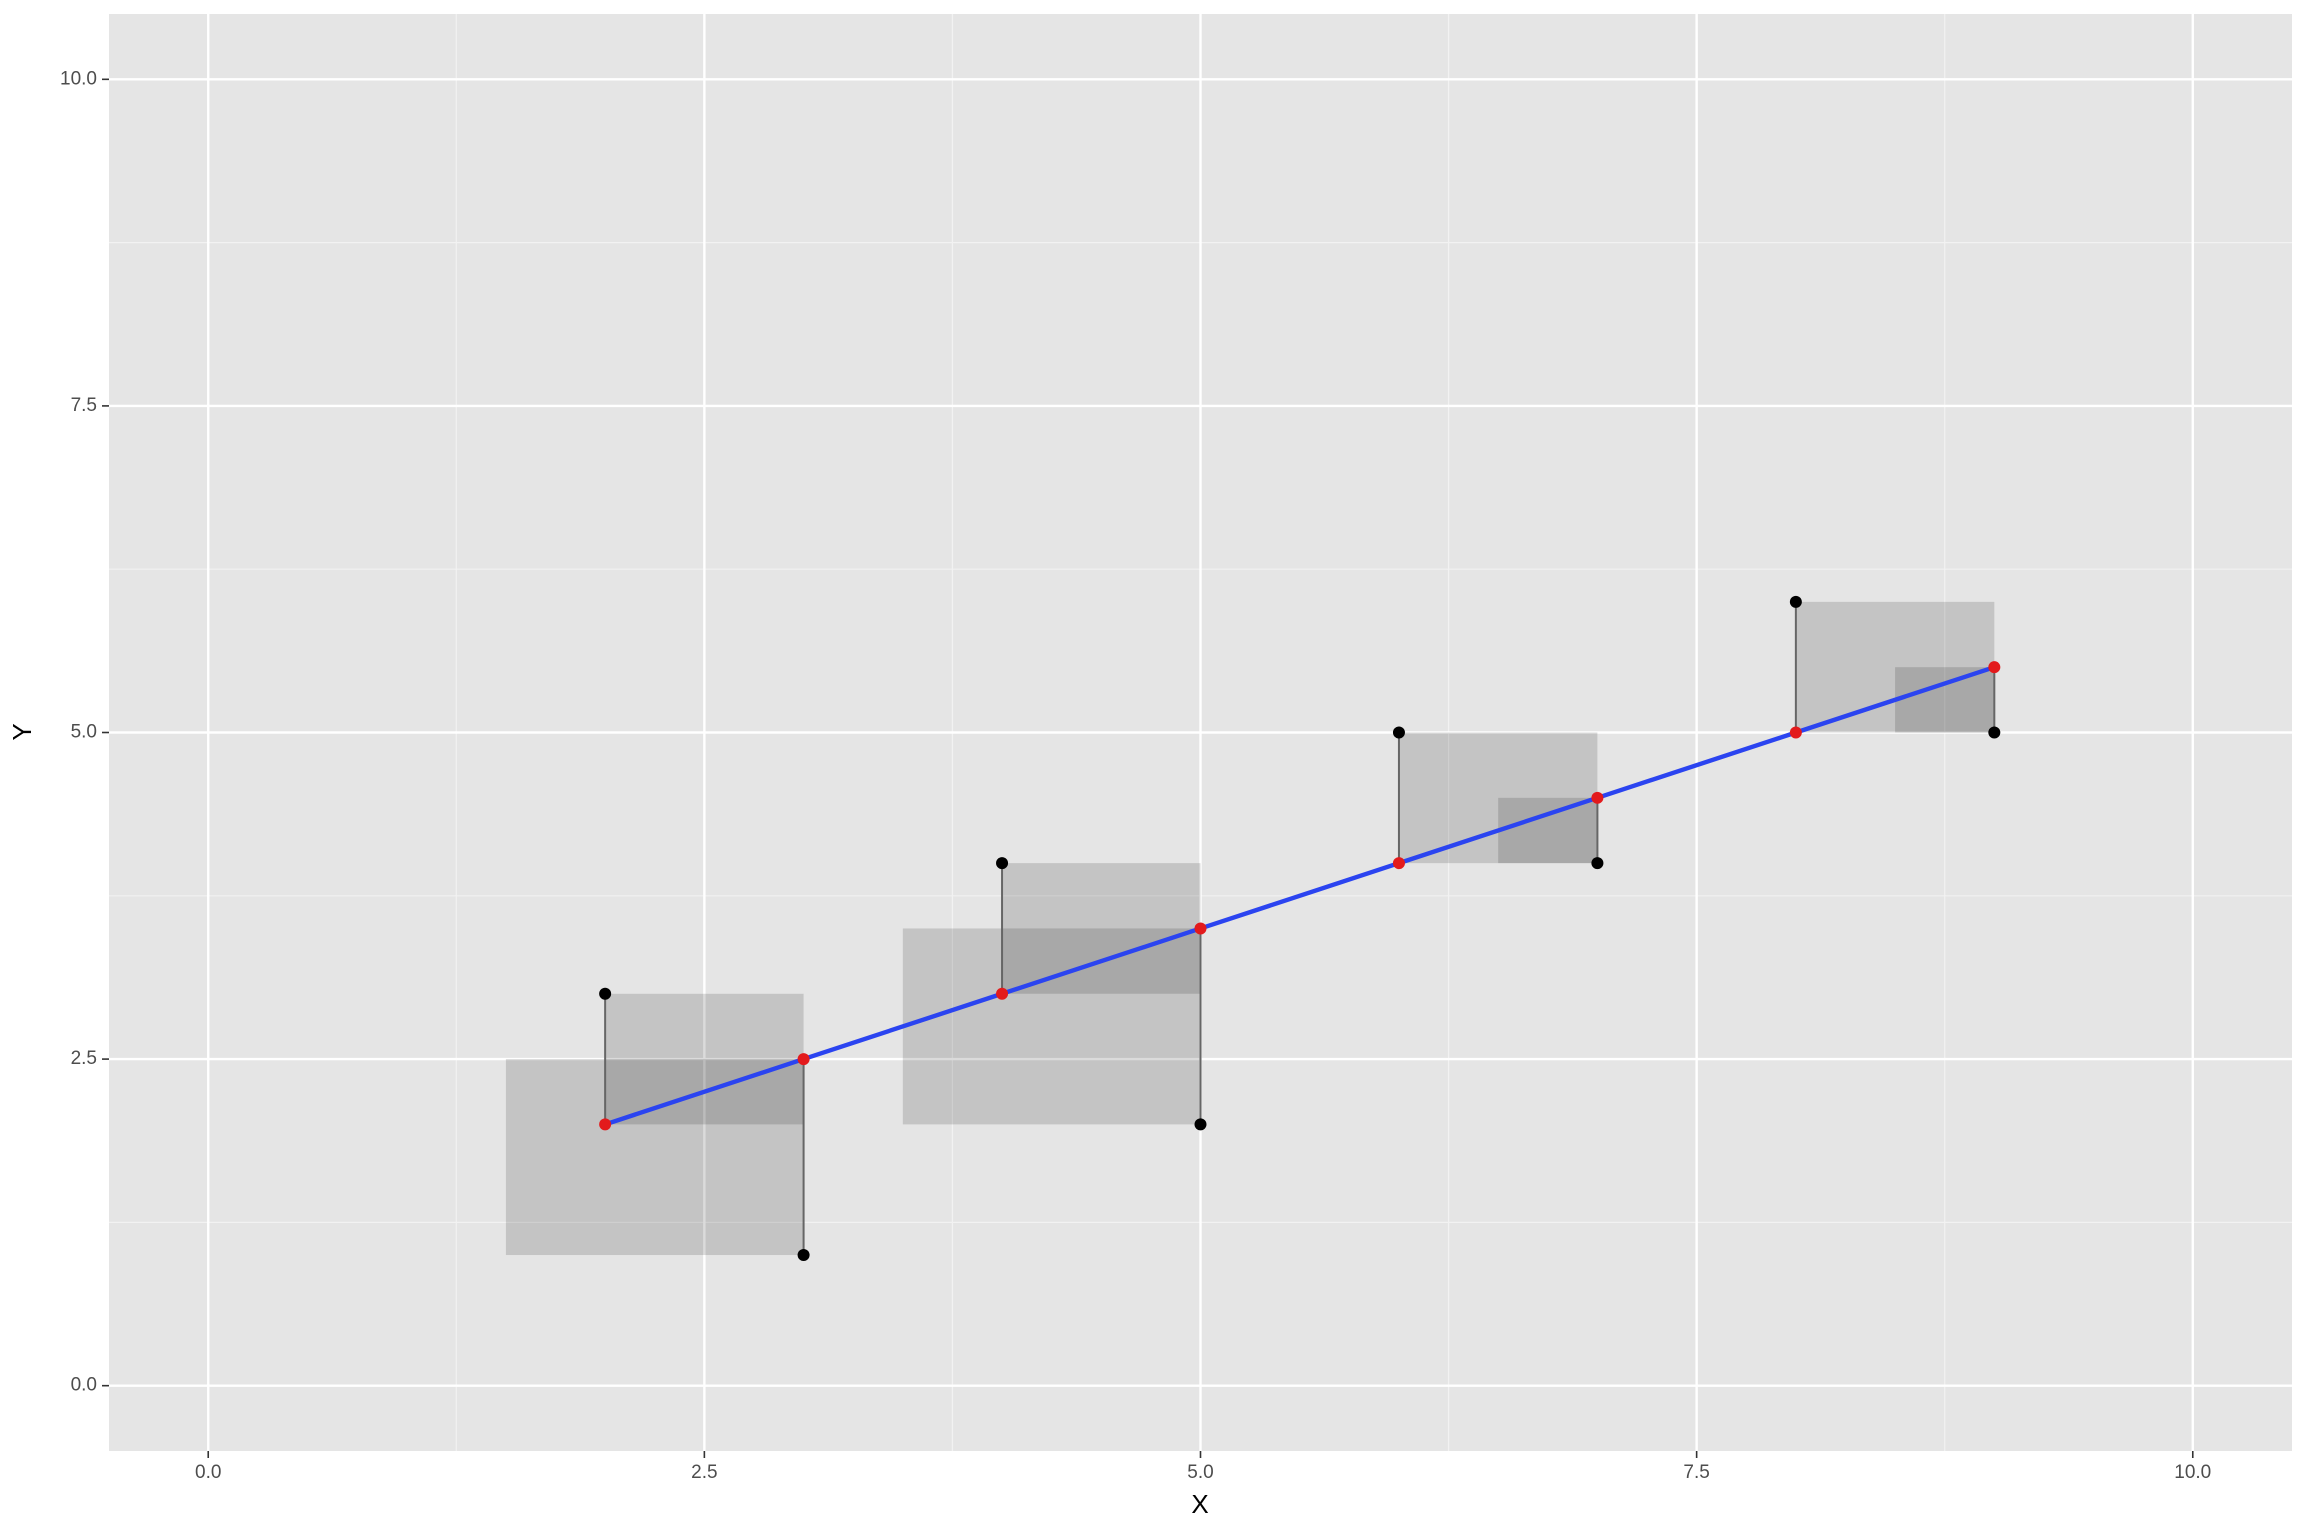  Describe the element at coordinates (84, 405) in the screenshot. I see `y-tick-label: 7.5` at that location.